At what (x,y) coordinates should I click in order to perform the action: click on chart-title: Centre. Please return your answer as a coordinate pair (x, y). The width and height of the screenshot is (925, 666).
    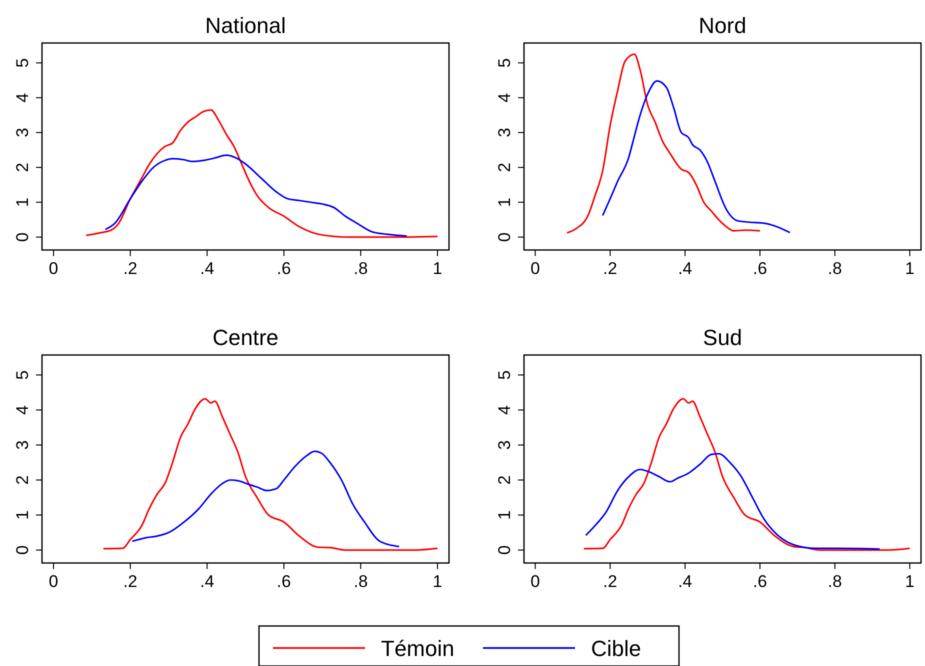
    Looking at the image, I should click on (245, 337).